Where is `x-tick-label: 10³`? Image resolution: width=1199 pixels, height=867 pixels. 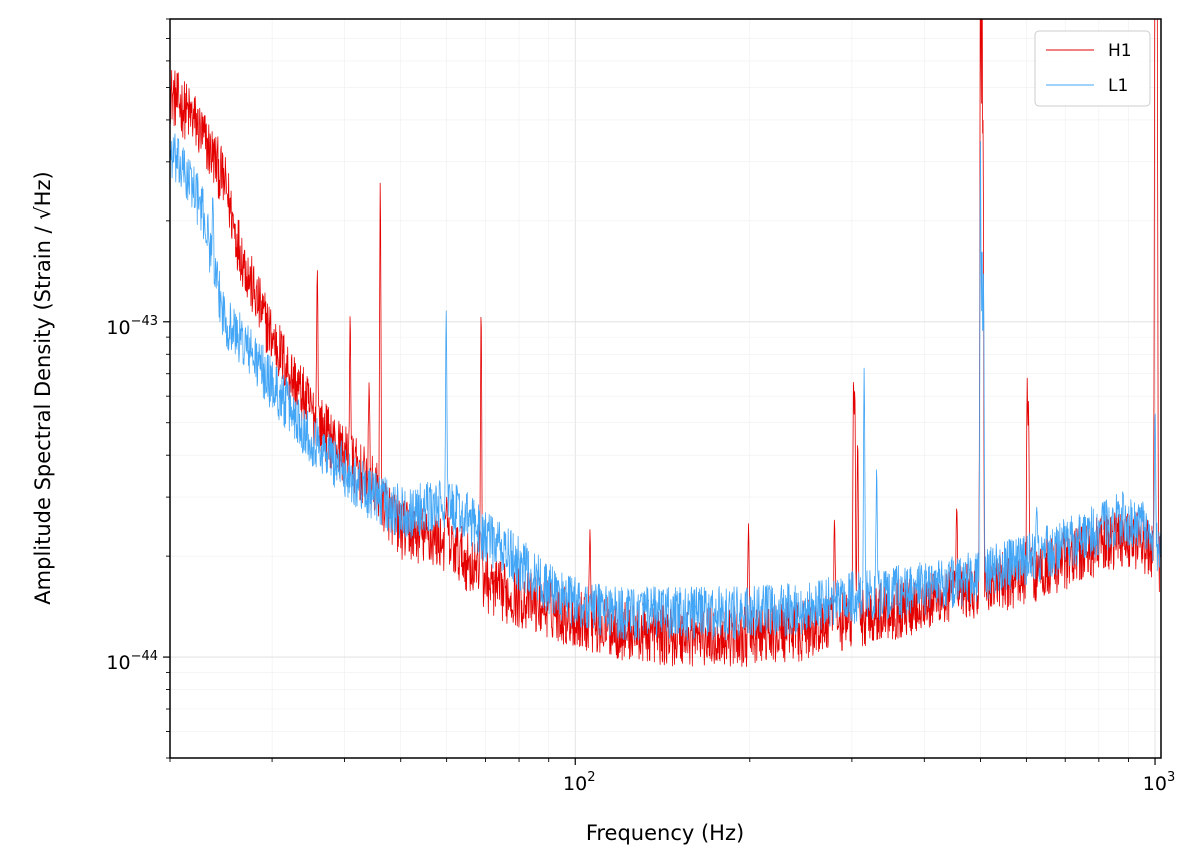
x-tick-label: 10³ is located at coordinates (1159, 782).